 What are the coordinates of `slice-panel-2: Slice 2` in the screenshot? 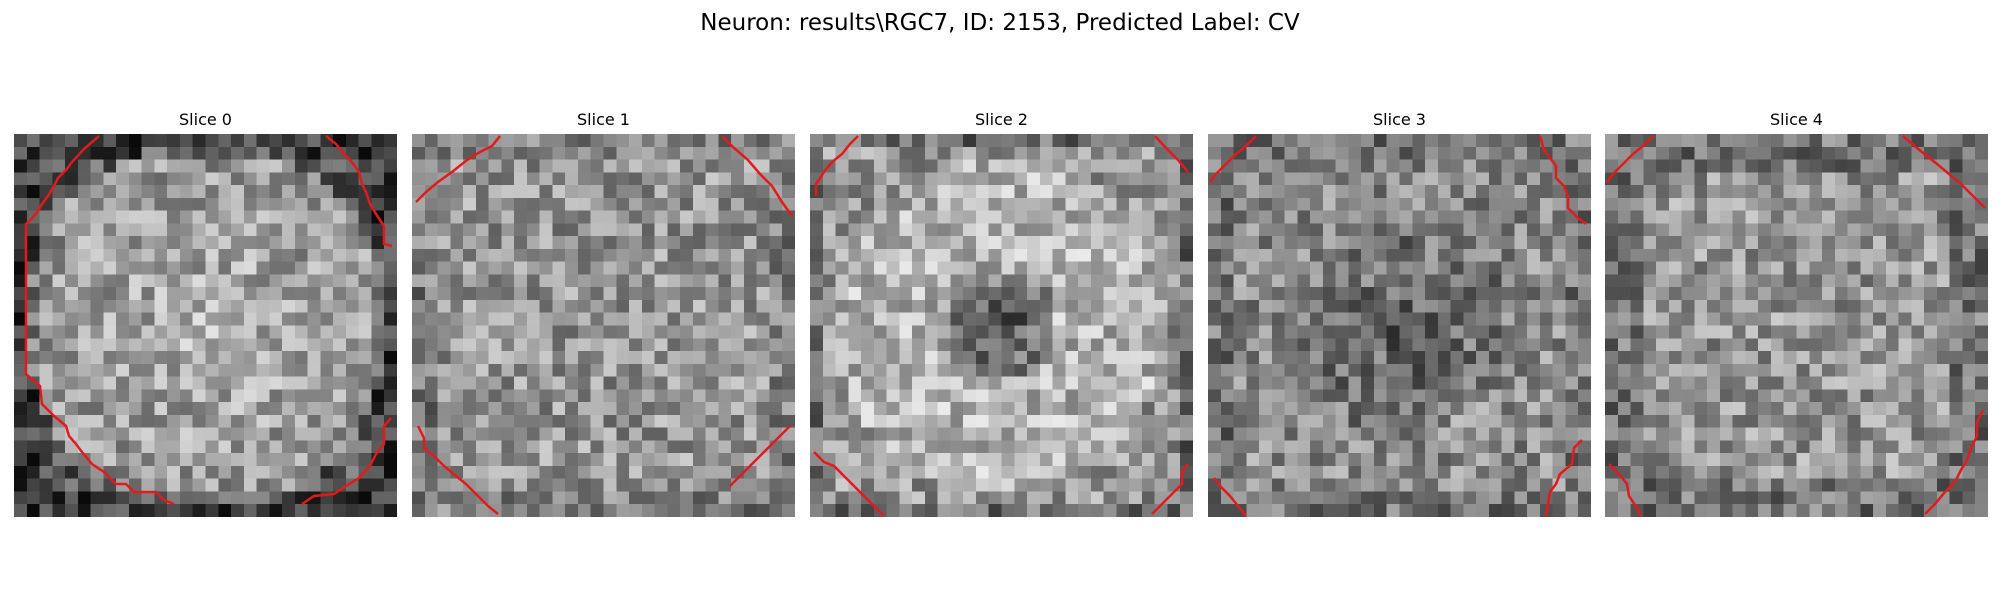 It's located at (1001, 313).